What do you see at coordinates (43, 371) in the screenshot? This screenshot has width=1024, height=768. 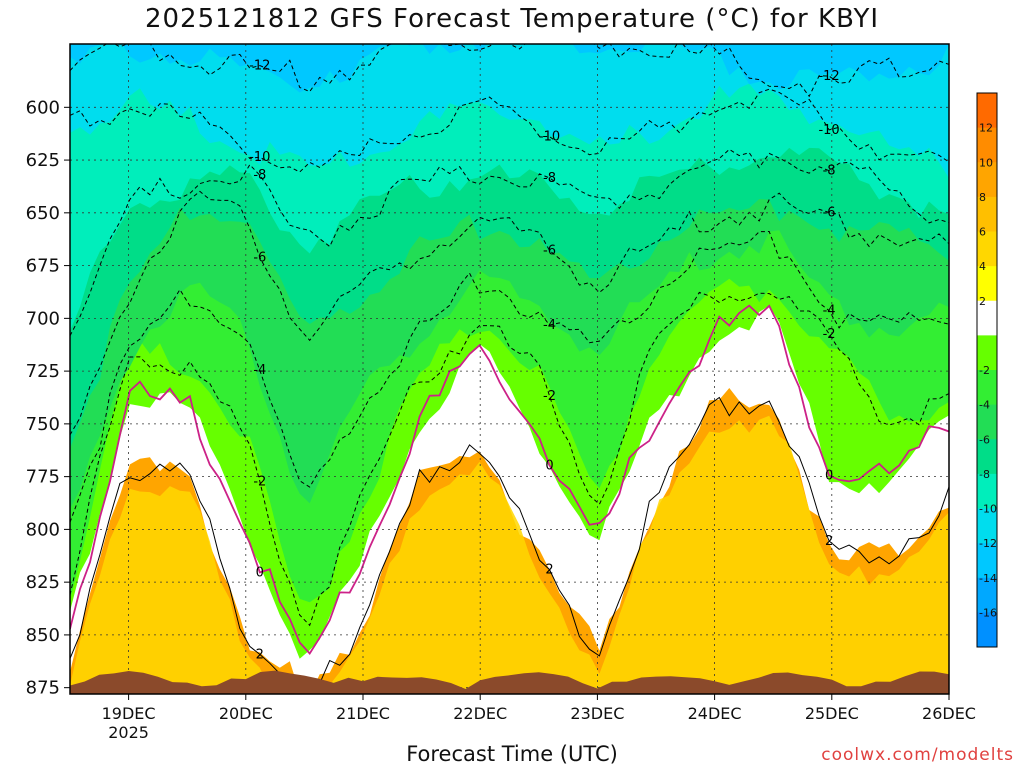 I see `y-tick-label: 725` at bounding box center [43, 371].